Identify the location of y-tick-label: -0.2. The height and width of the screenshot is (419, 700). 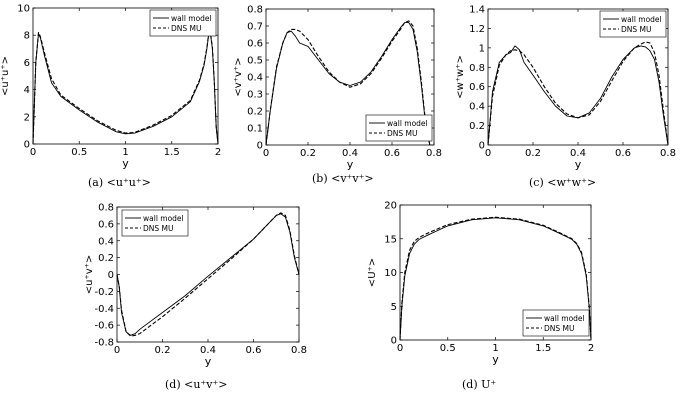
(104, 292).